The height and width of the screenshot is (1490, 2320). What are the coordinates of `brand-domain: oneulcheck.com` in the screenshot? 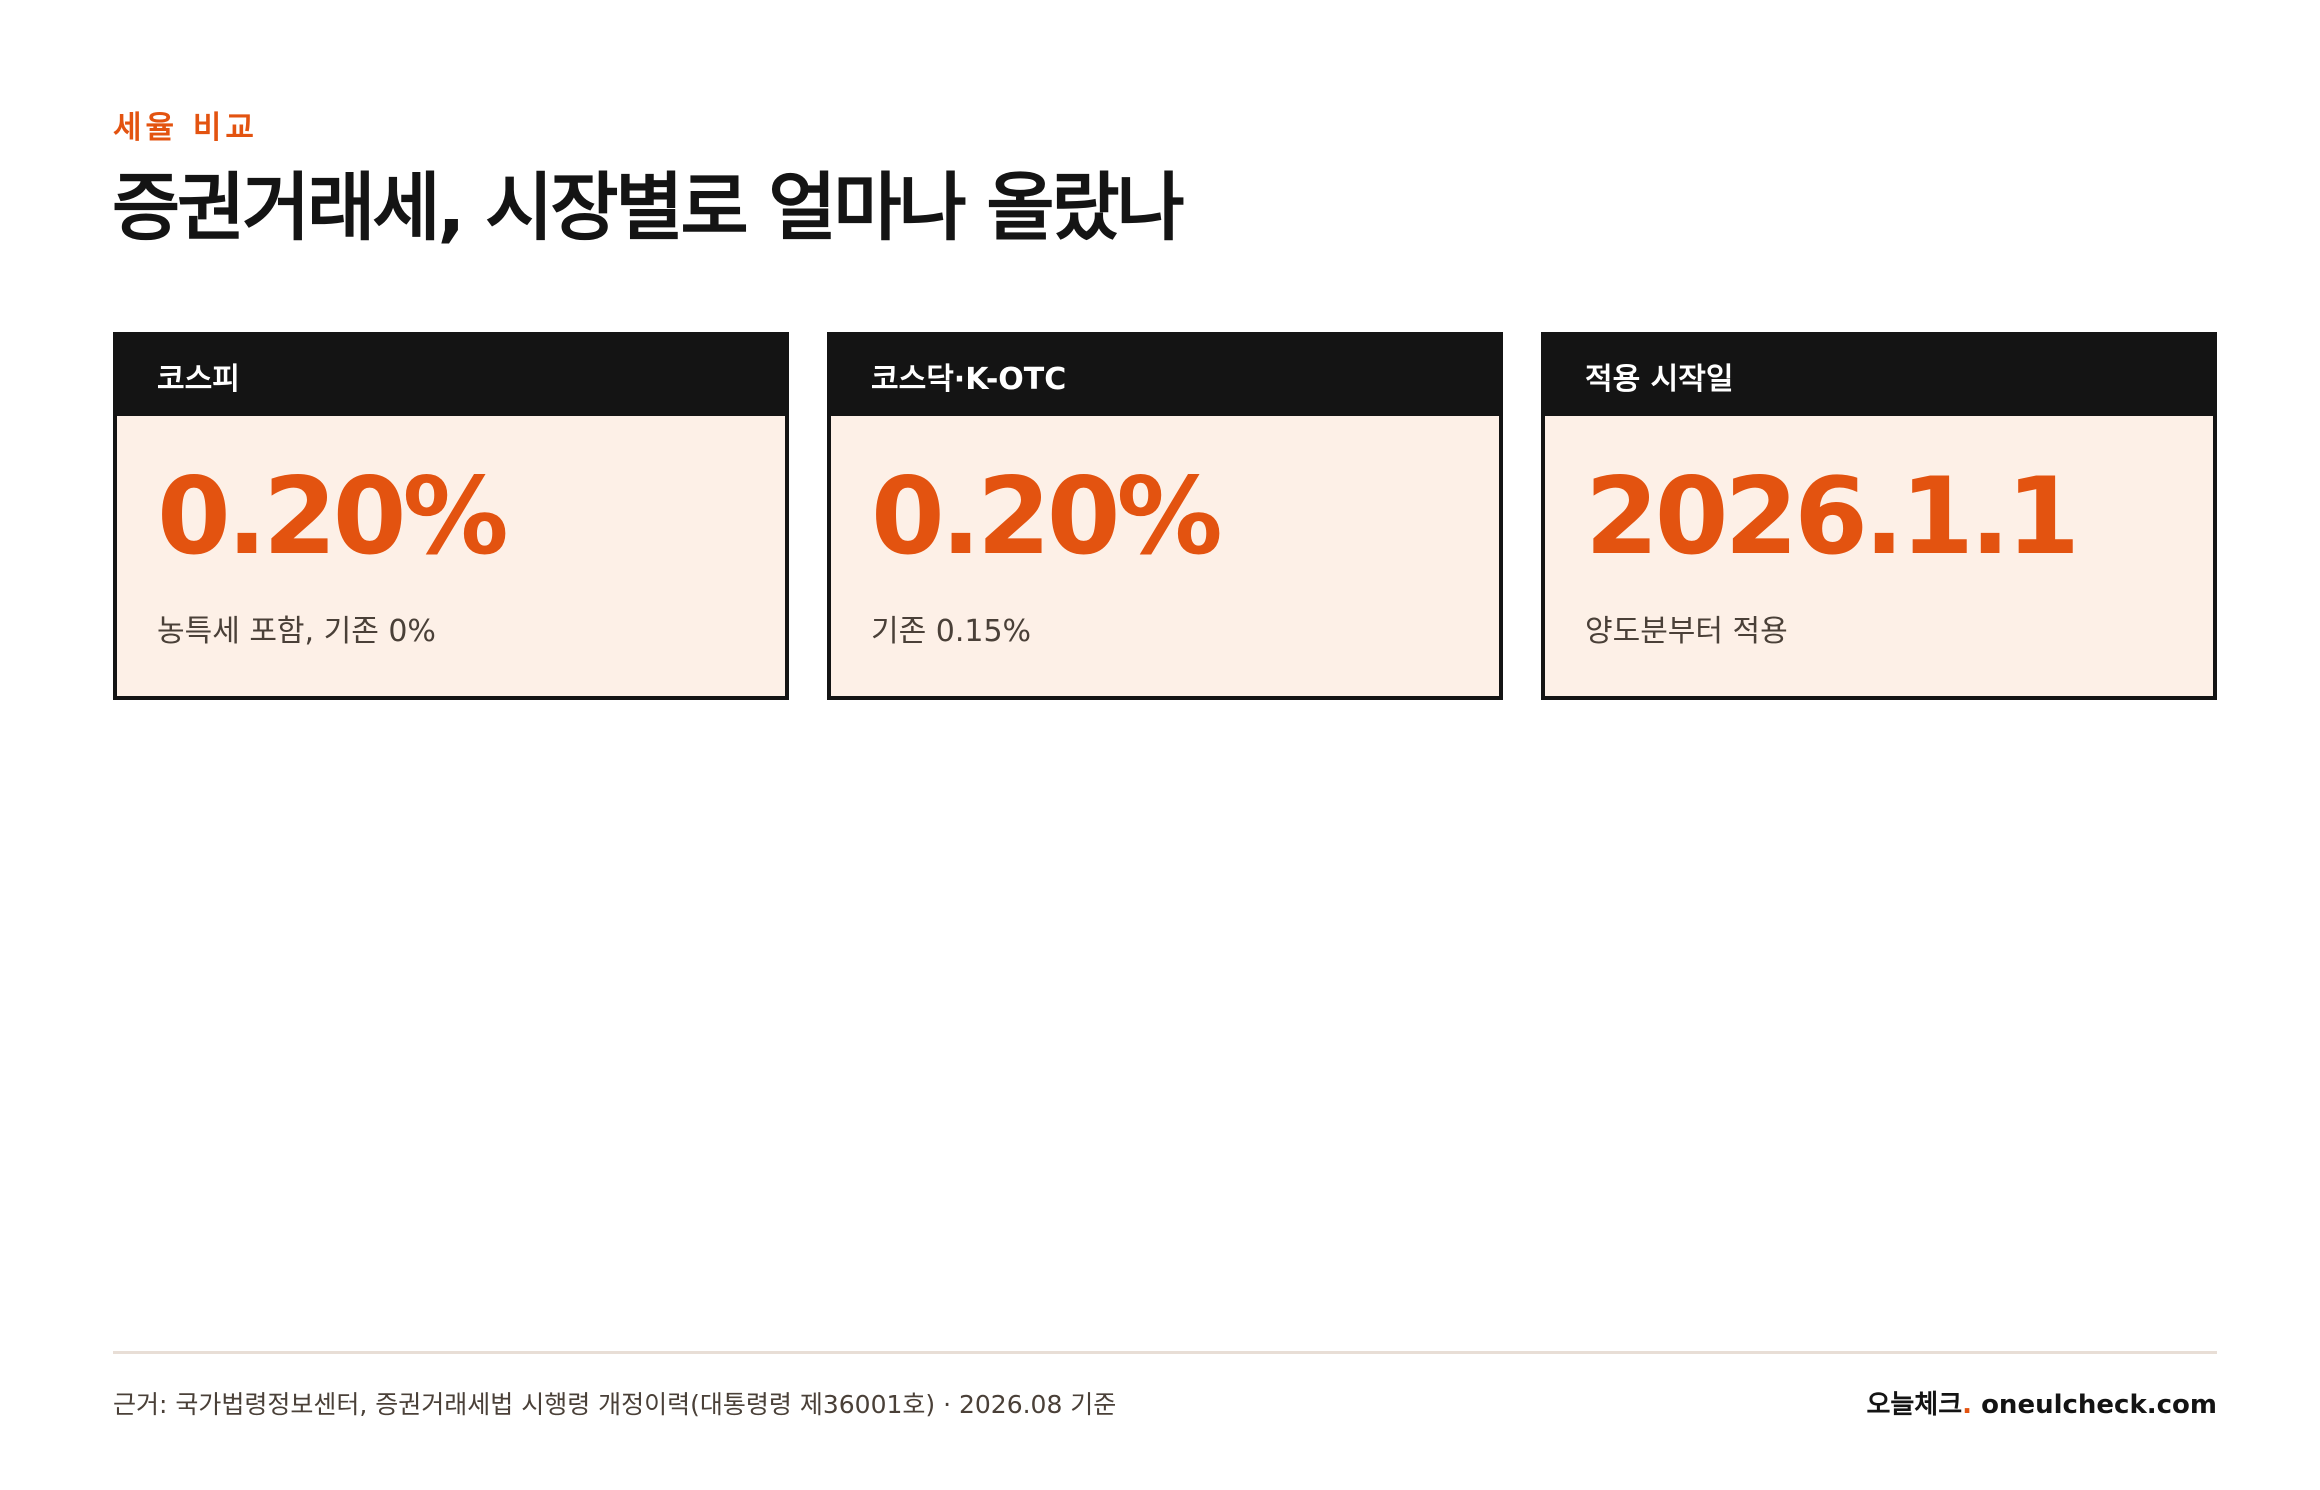 It's located at (2094, 1405).